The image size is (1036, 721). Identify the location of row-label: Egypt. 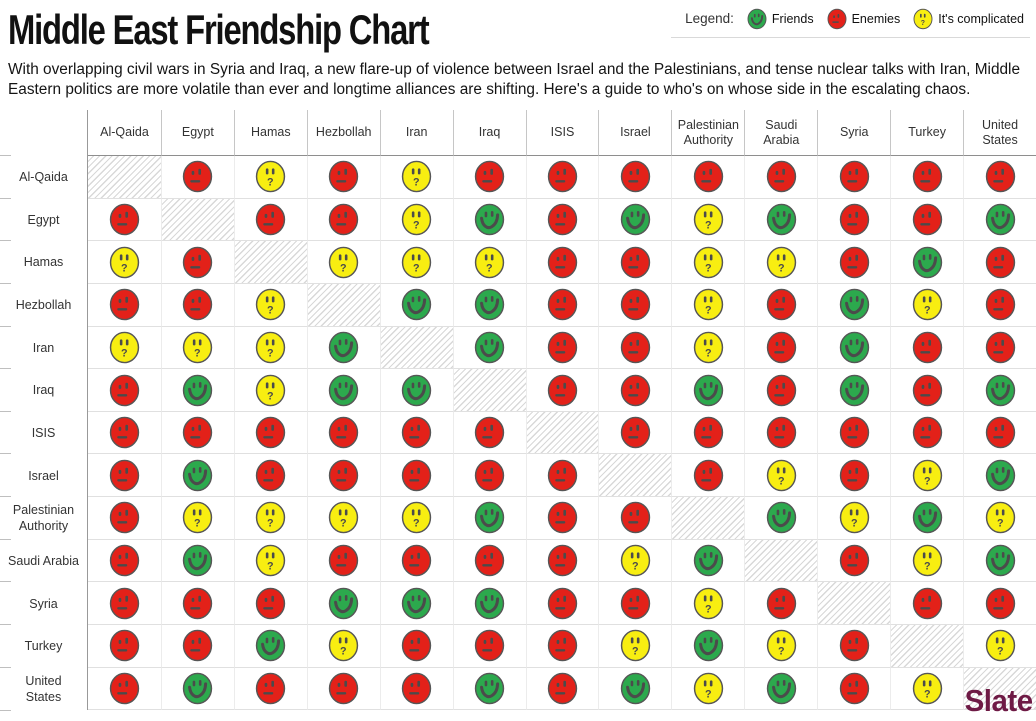
(44, 219).